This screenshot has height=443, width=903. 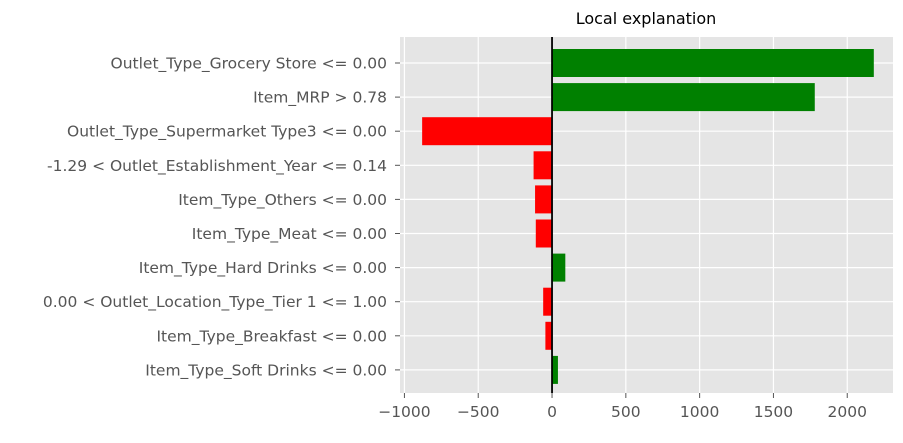 What do you see at coordinates (699, 412) in the screenshot?
I see `x-tick-label: 1000` at bounding box center [699, 412].